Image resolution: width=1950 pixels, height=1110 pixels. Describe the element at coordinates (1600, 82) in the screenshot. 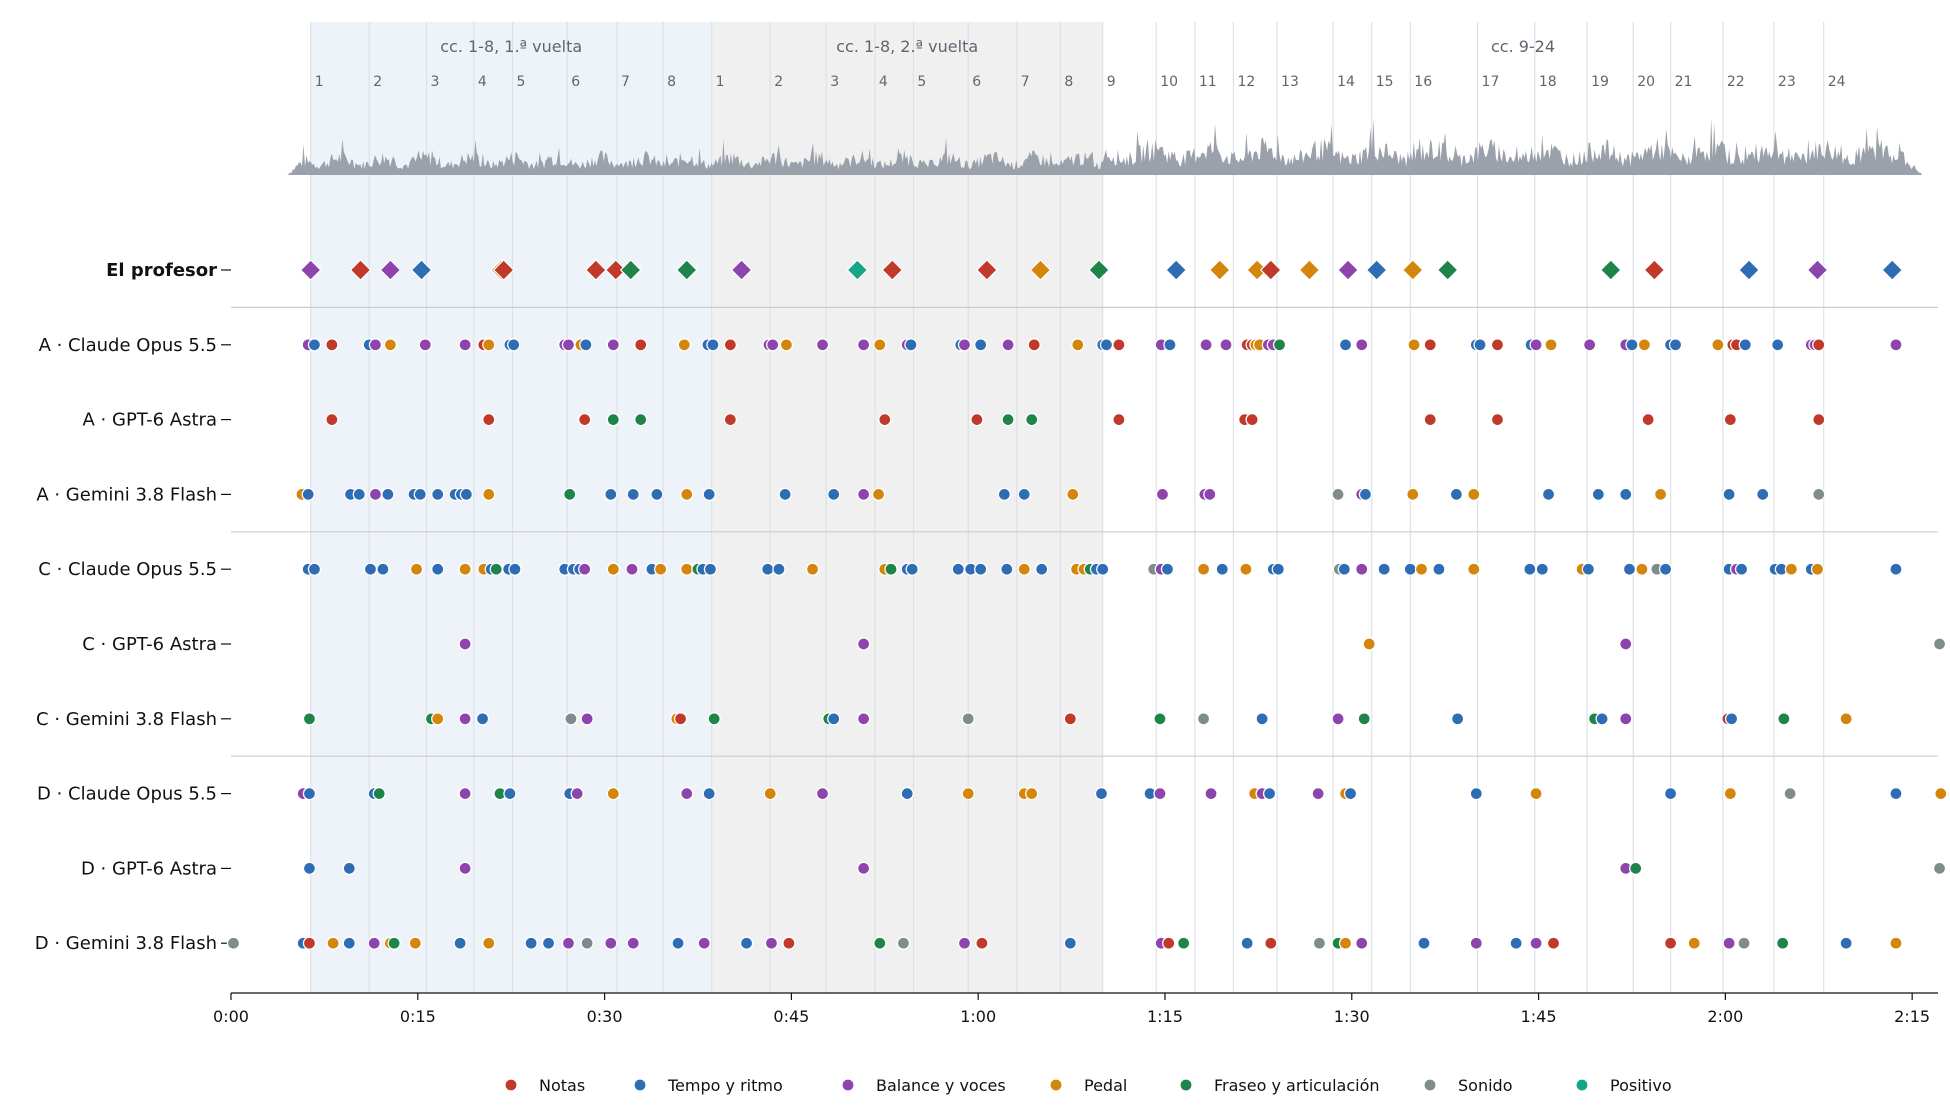

I see `measure-label: 19` at that location.